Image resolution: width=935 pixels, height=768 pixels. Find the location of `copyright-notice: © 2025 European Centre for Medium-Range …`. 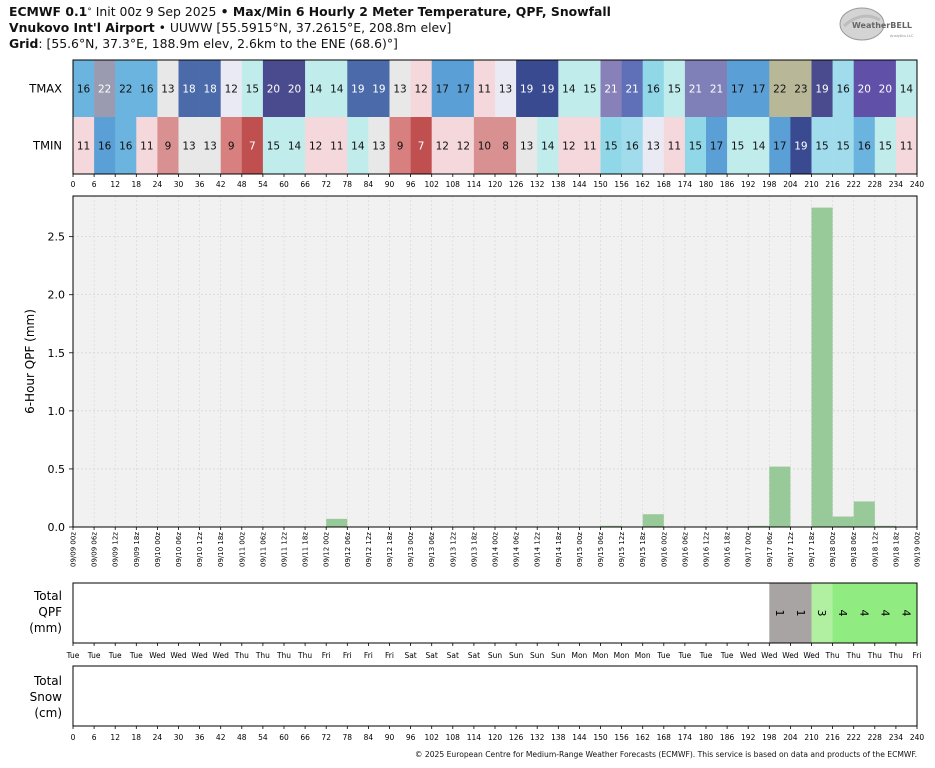

copyright-notice: © 2025 European Centre for Medium-Range … is located at coordinates (665, 754).